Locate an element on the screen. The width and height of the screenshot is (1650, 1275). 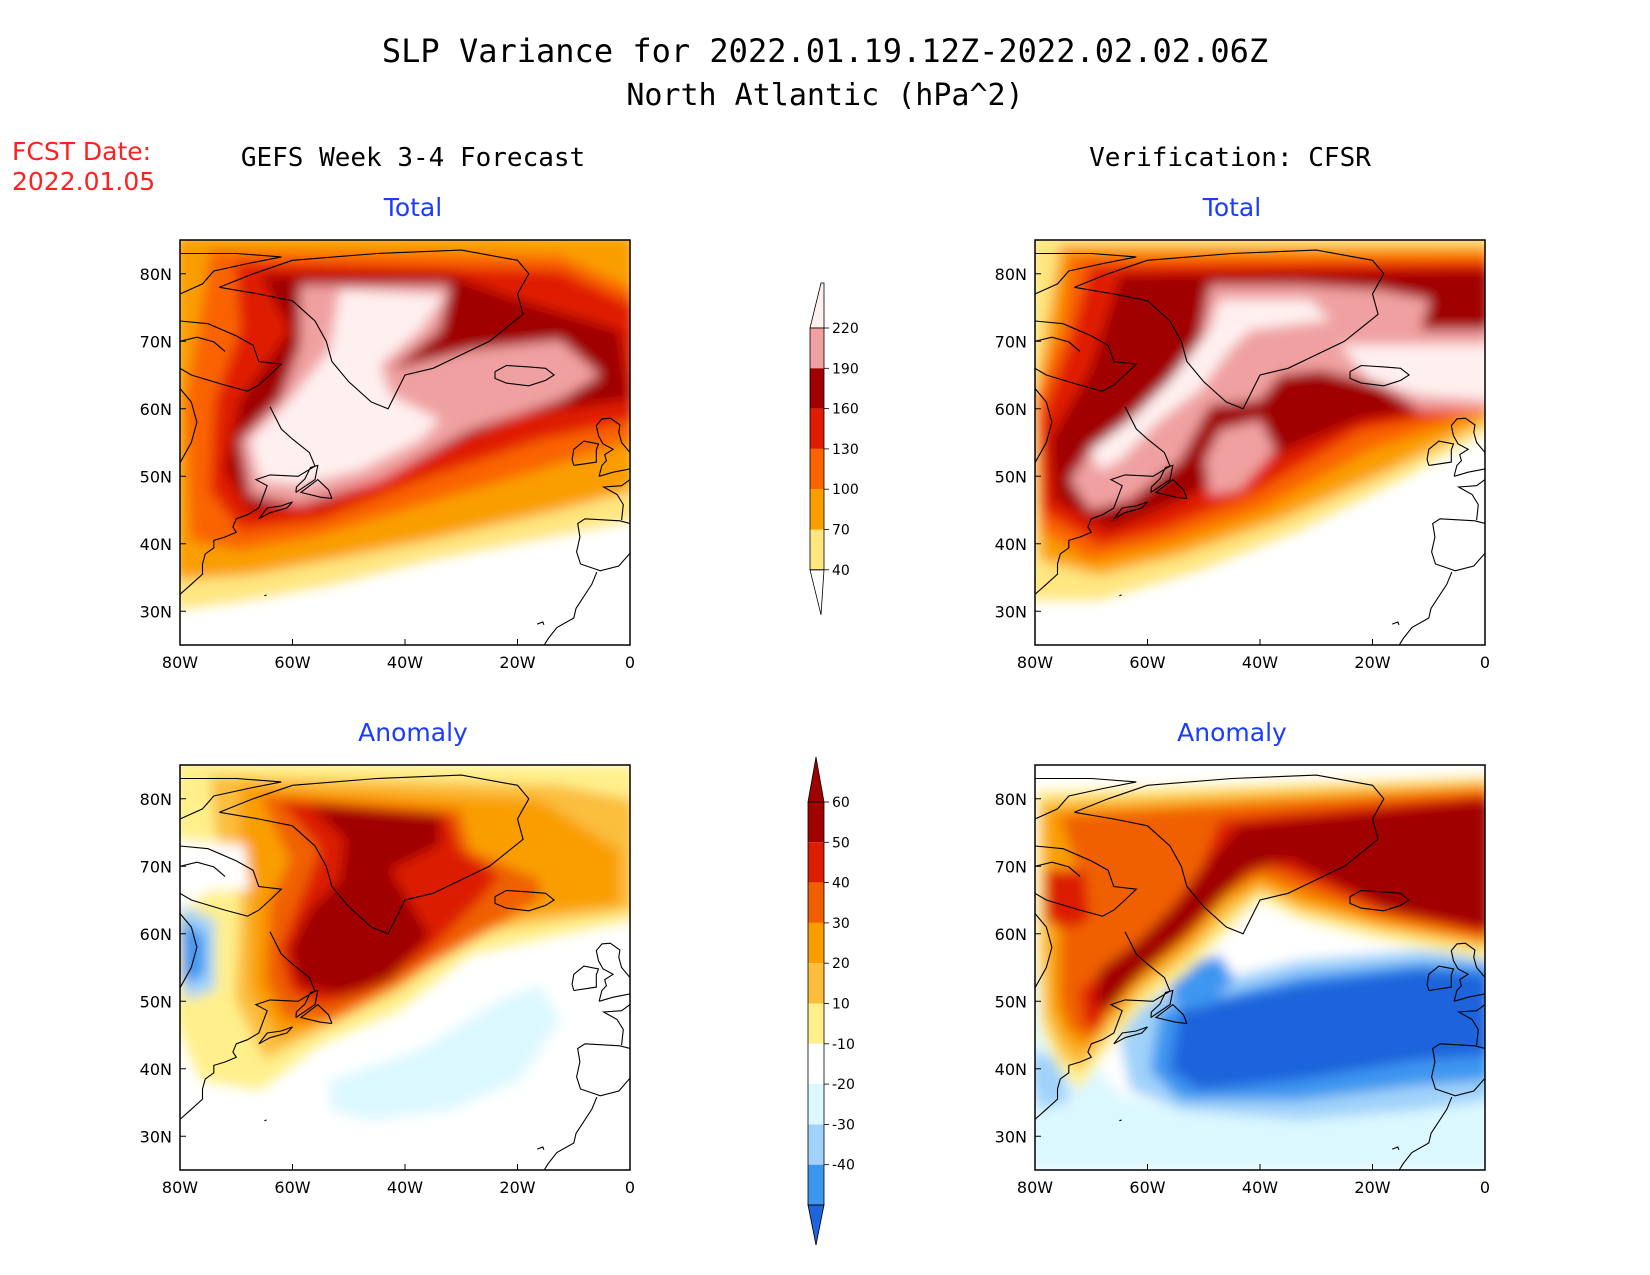
panel-subtitle-fcst-total: Total is located at coordinates (412, 207).